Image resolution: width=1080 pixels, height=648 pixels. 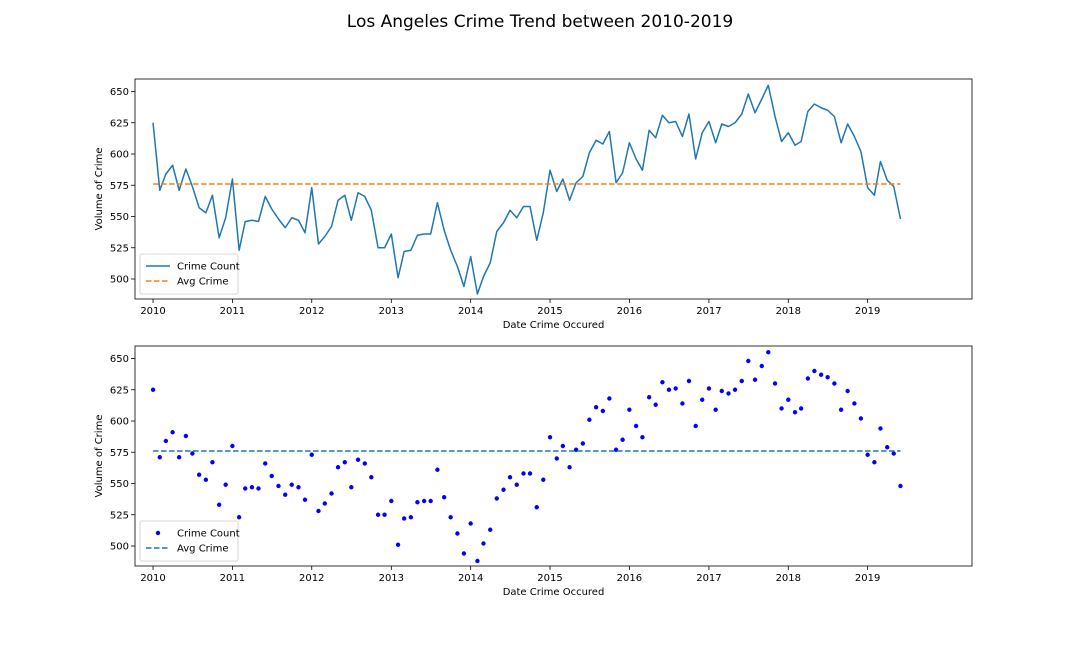 What do you see at coordinates (788, 311) in the screenshot?
I see `x-tick-label: 2018` at bounding box center [788, 311].